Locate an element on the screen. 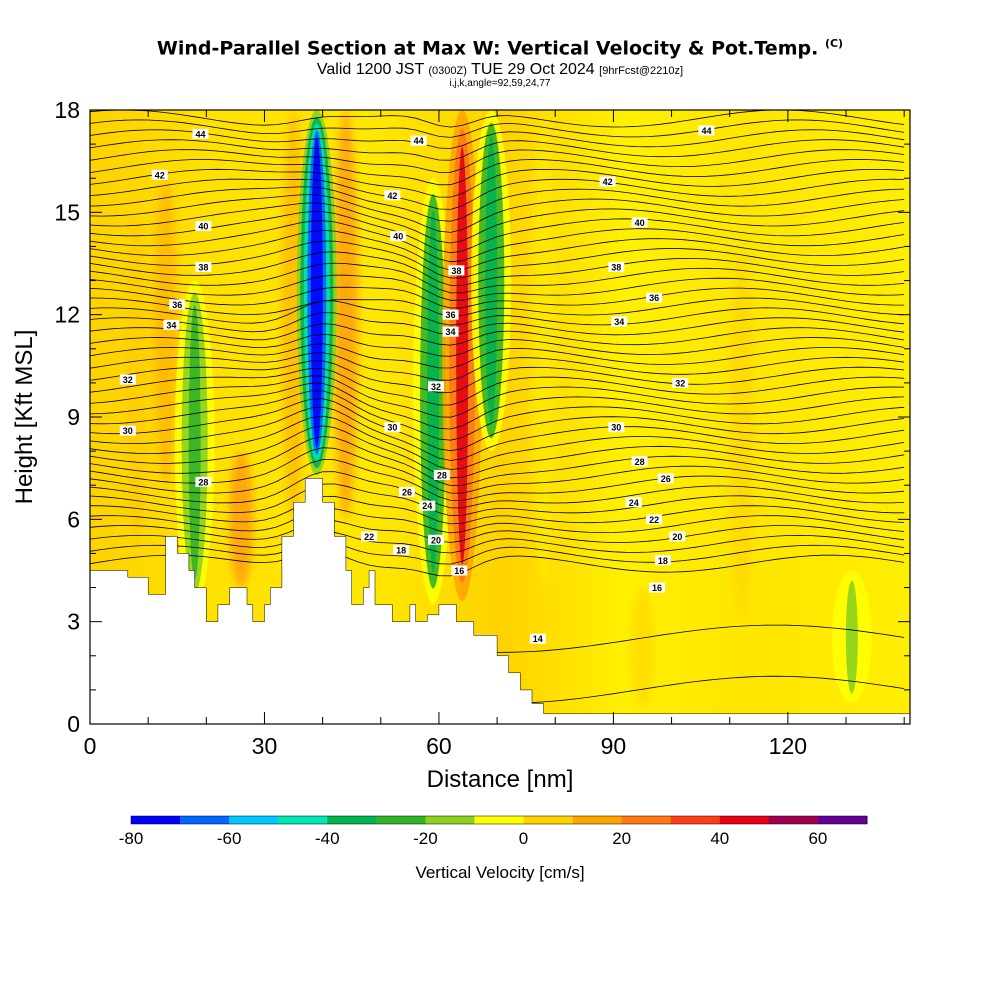  colorbar-frame is located at coordinates (499, 820).